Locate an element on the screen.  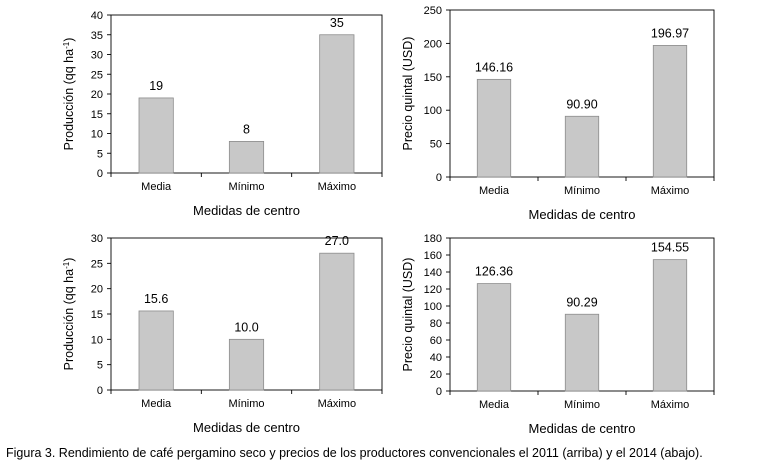
data-label: 27.0 is located at coordinates (337, 241).